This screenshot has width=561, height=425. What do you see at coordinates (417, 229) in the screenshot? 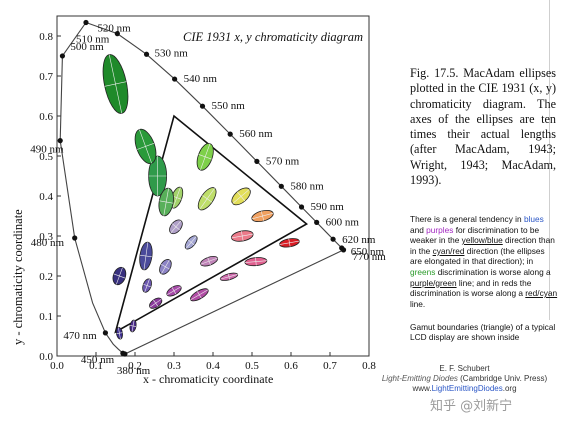
I see `note-text: and` at bounding box center [417, 229].